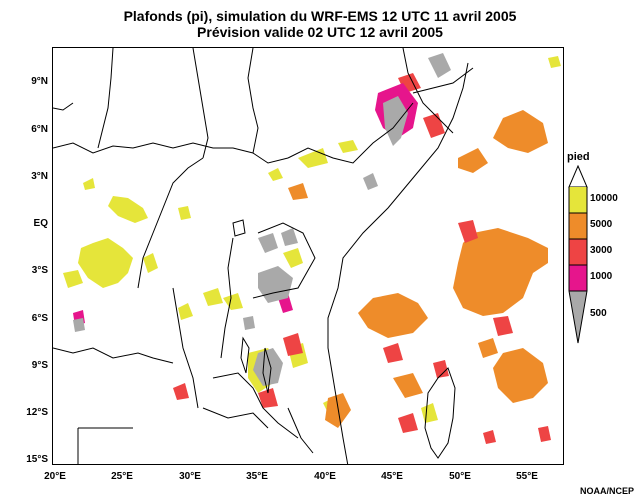  I want to click on legend-label-500: 500, so click(598, 313).